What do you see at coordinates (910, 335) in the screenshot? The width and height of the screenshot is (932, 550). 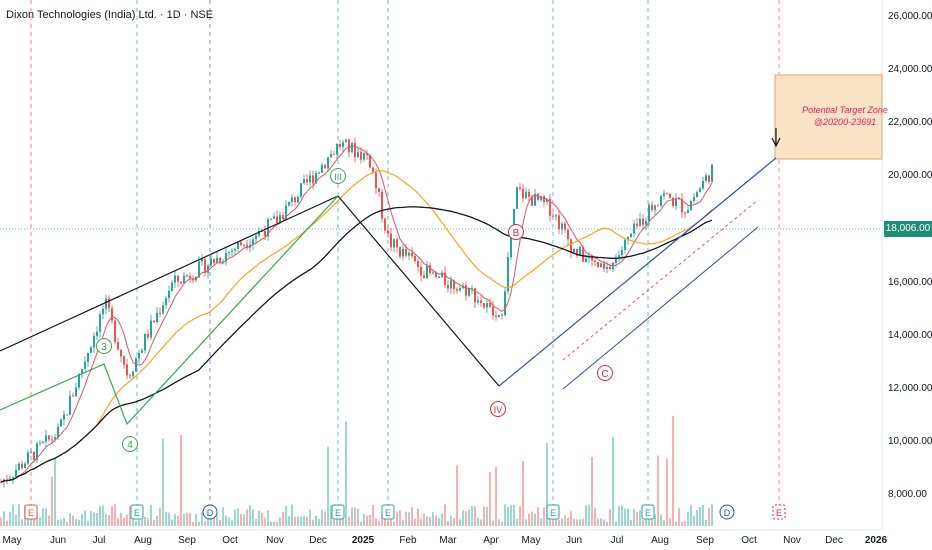 I see `price-tick: 14,000.00` at bounding box center [910, 335].